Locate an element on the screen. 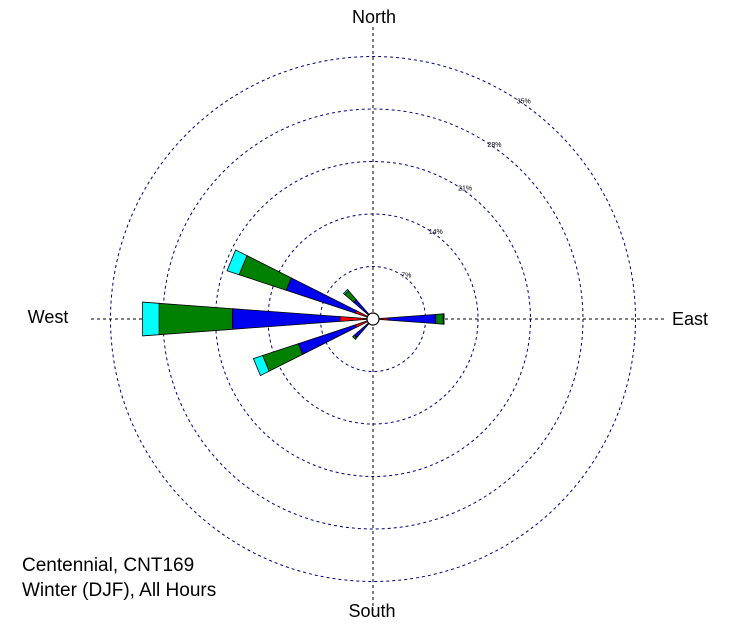  station-caption: Centennial, CNT169 is located at coordinates (108, 565).